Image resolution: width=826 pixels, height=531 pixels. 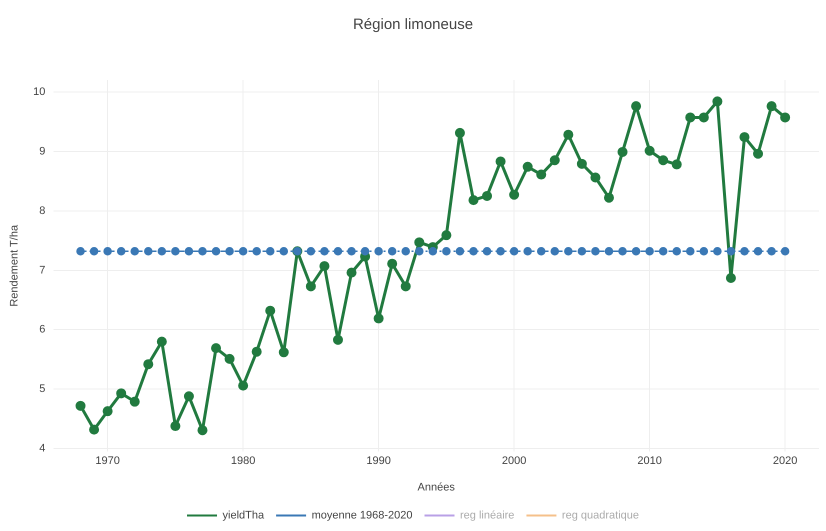 What do you see at coordinates (413, 25) in the screenshot?
I see `chart-title: Région limoneuse` at bounding box center [413, 25].